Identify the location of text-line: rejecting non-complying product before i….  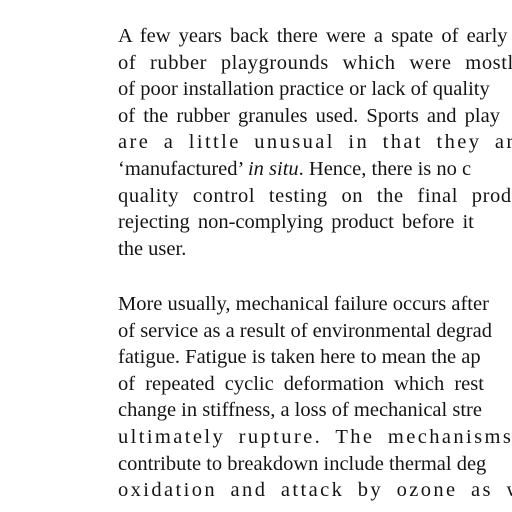
(296, 222).